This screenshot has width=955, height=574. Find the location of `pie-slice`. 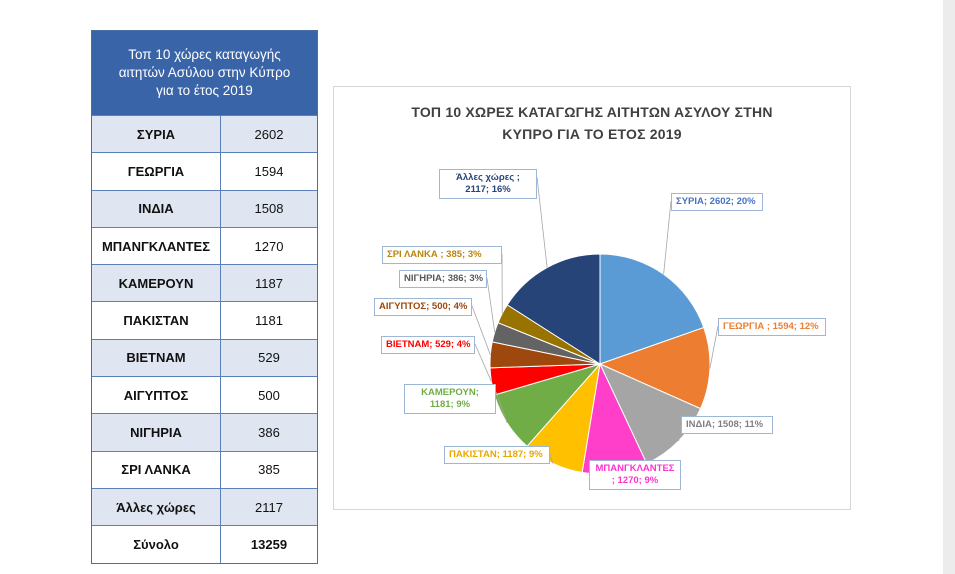

pie-slice is located at coordinates (553, 309).